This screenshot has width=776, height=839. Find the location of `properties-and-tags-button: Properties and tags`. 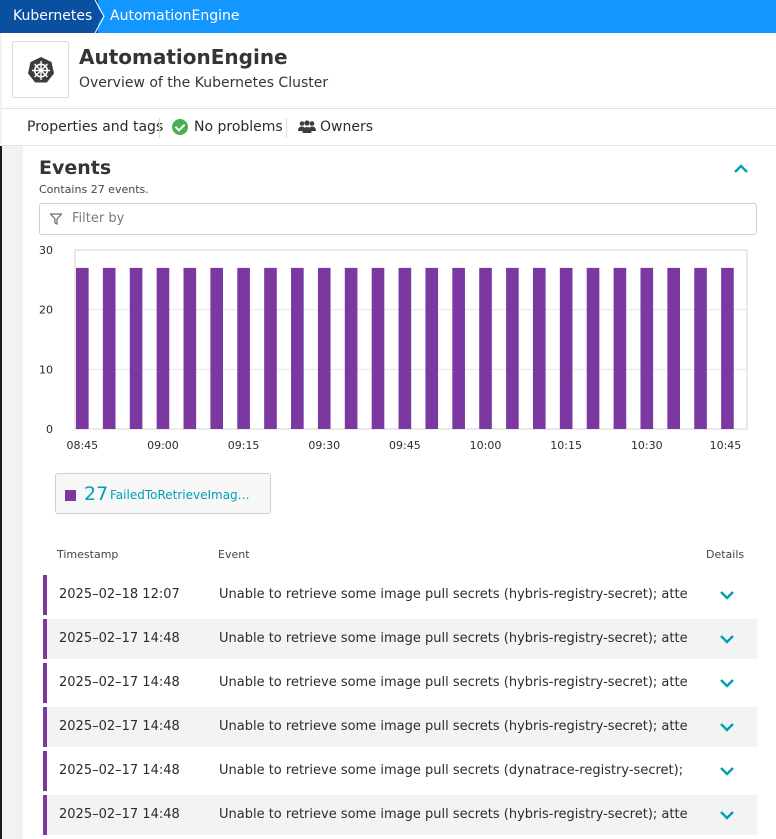

properties-and-tags-button: Properties and tags is located at coordinates (95, 127).